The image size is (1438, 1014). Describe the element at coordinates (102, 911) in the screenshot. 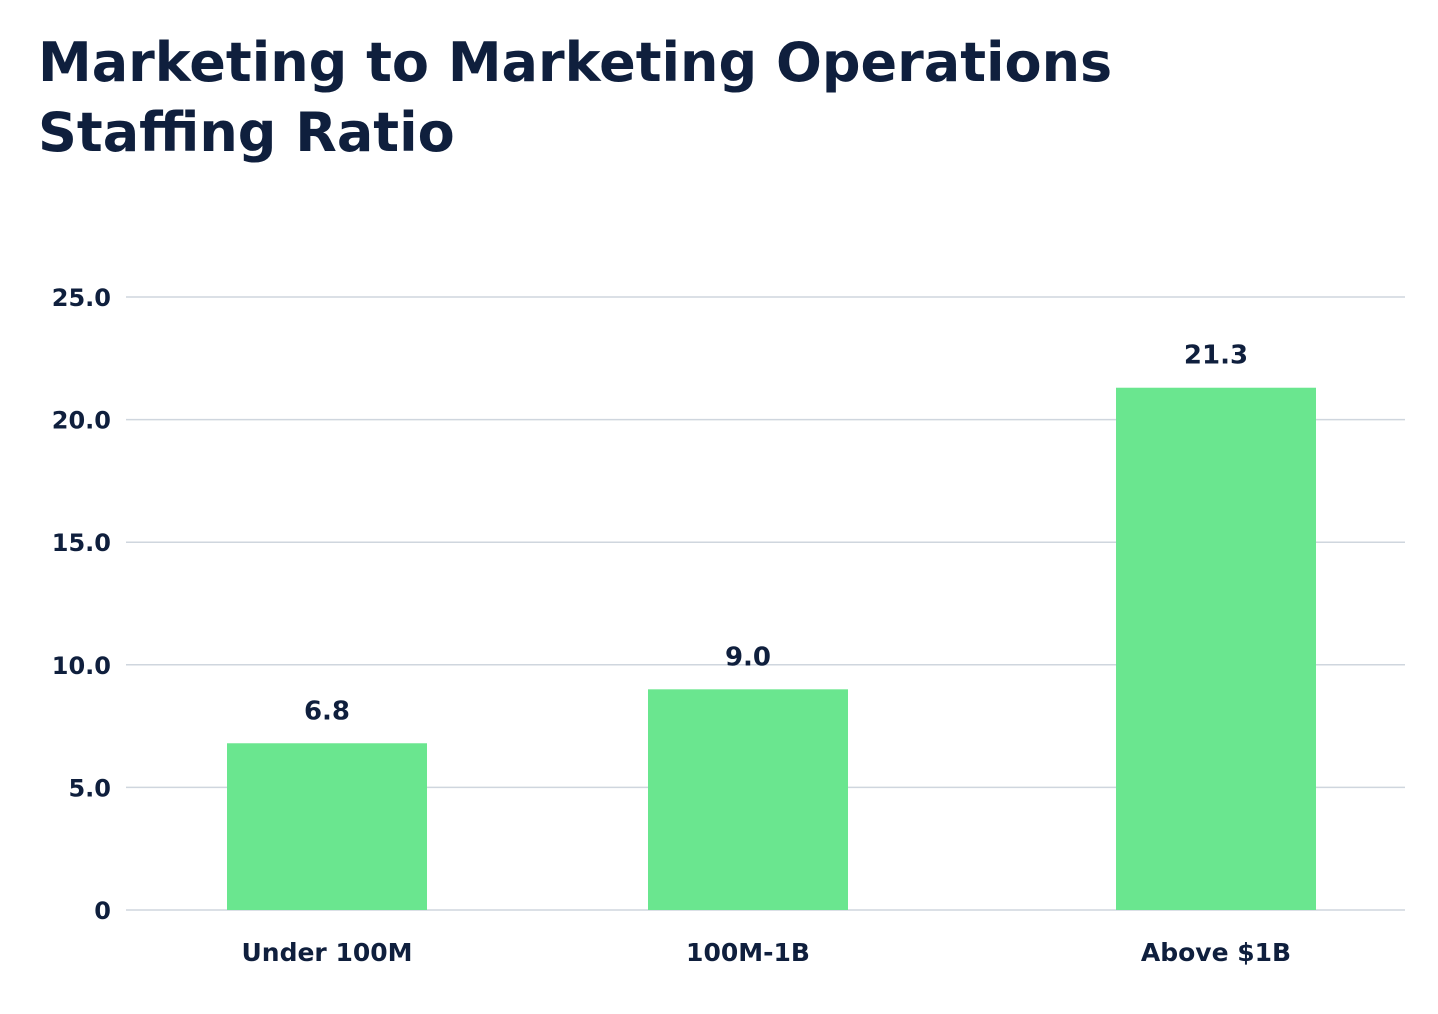

I see `y-tick-label: 0` at that location.